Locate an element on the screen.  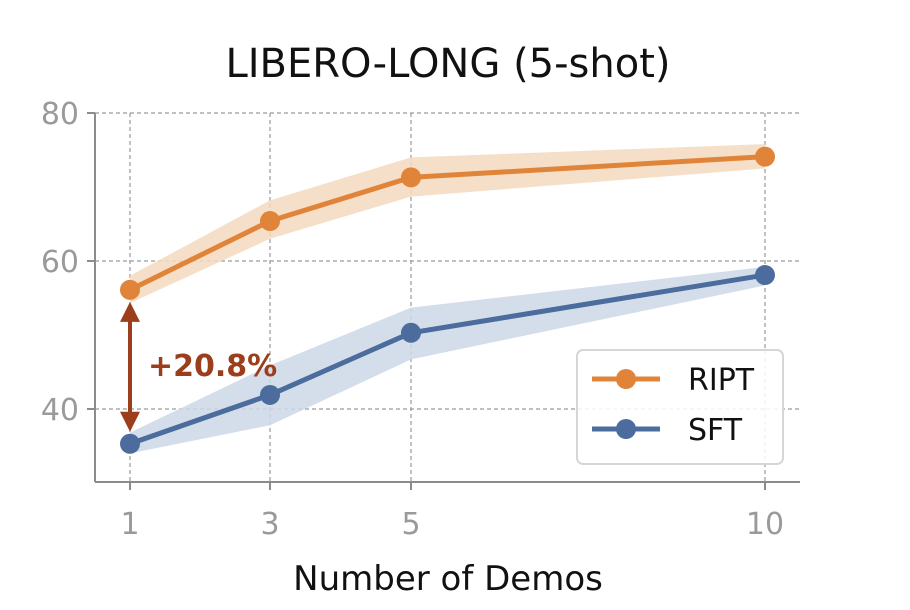
y-tick-label: 40 is located at coordinates (60, 410).